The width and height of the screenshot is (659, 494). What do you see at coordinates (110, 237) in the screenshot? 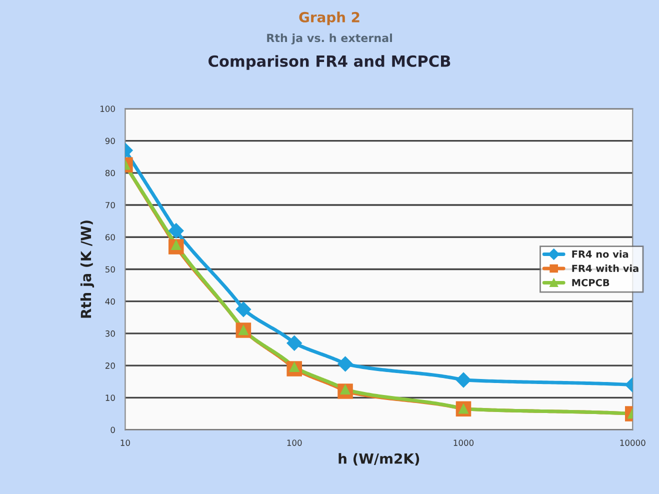
I see `y-tick-label: 60` at bounding box center [110, 237].